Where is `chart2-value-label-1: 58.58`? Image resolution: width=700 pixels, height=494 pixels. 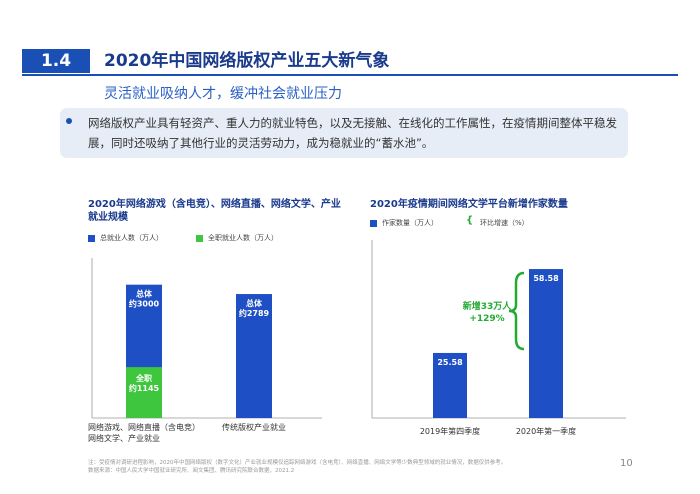
chart2-value-label-1: 58.58 is located at coordinates (546, 278).